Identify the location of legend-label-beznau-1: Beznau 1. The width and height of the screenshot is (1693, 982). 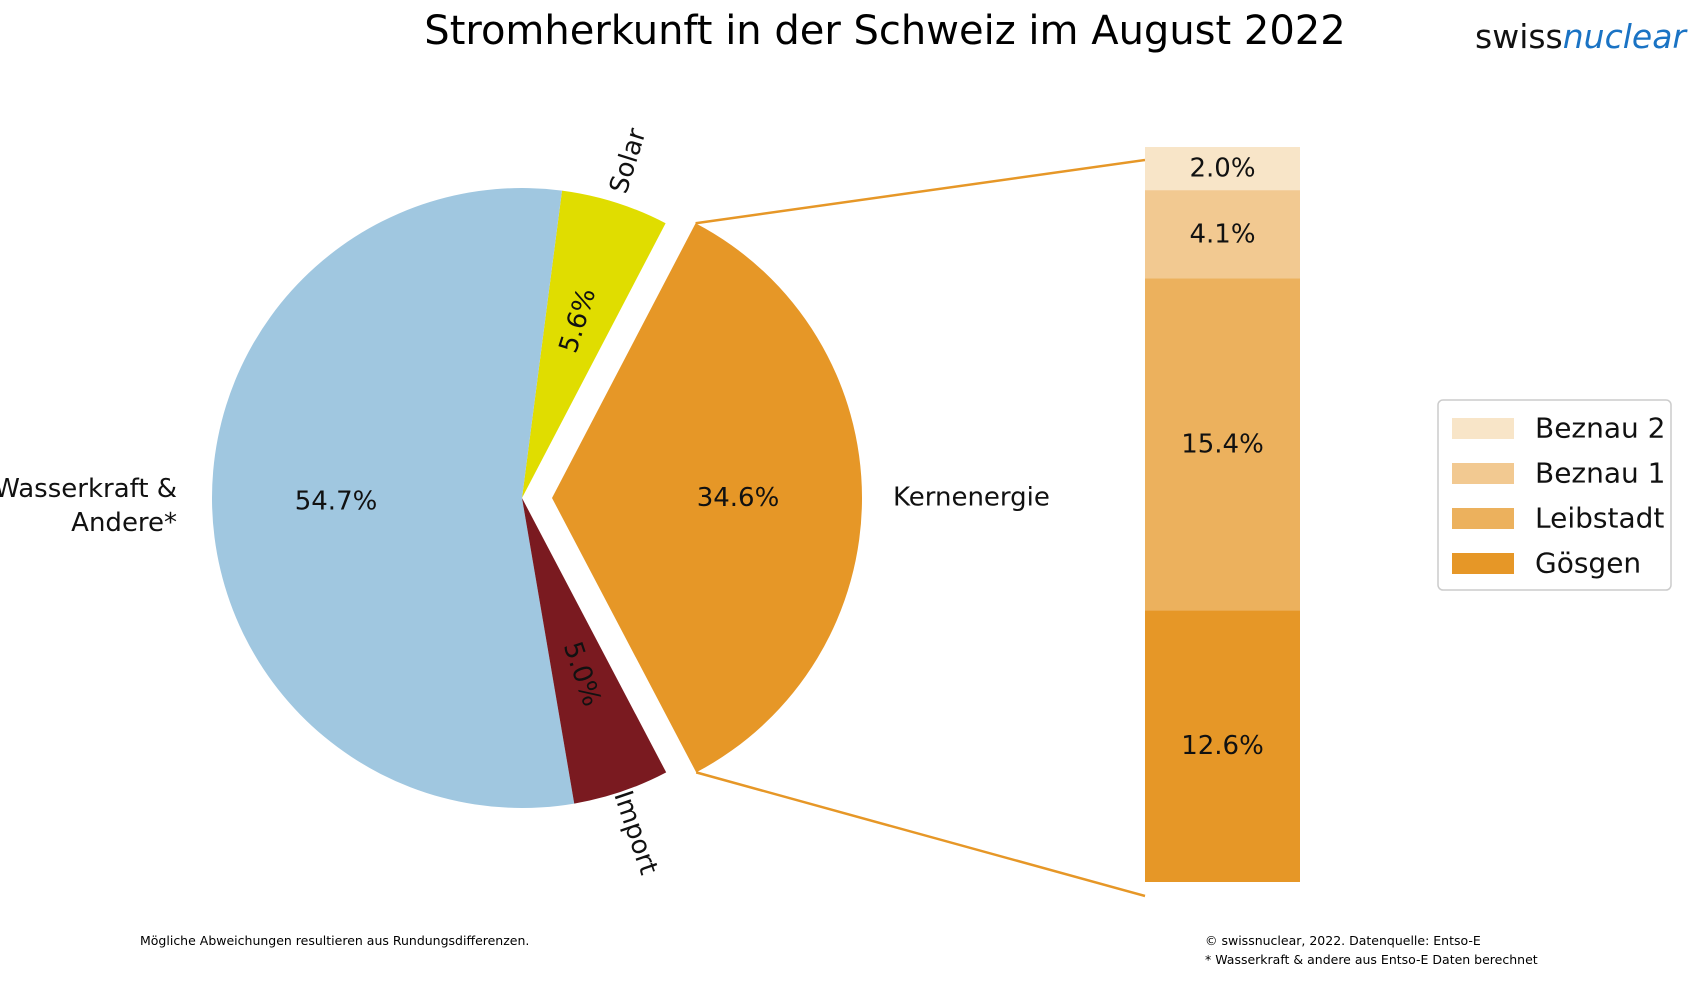
(1600, 473).